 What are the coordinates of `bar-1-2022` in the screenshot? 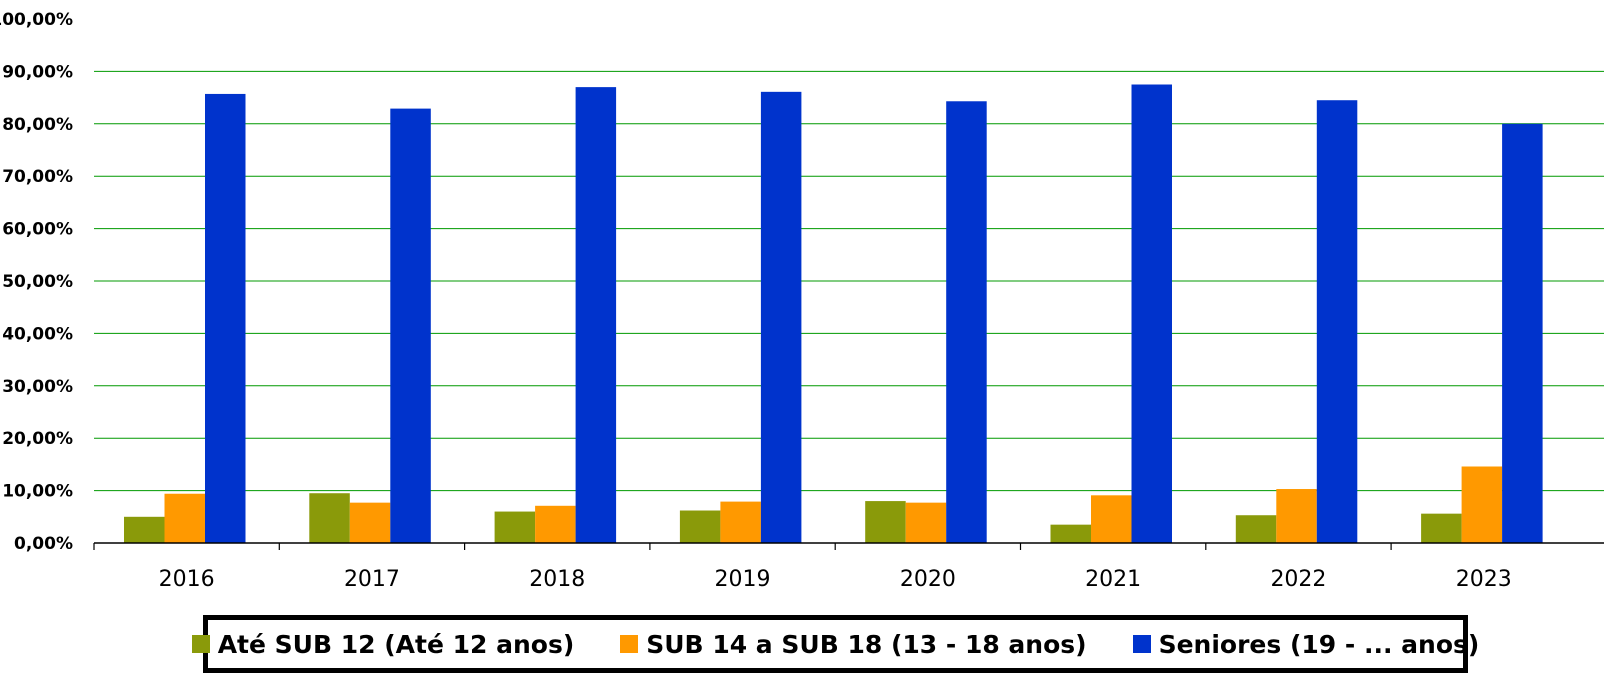 It's located at (1256, 529).